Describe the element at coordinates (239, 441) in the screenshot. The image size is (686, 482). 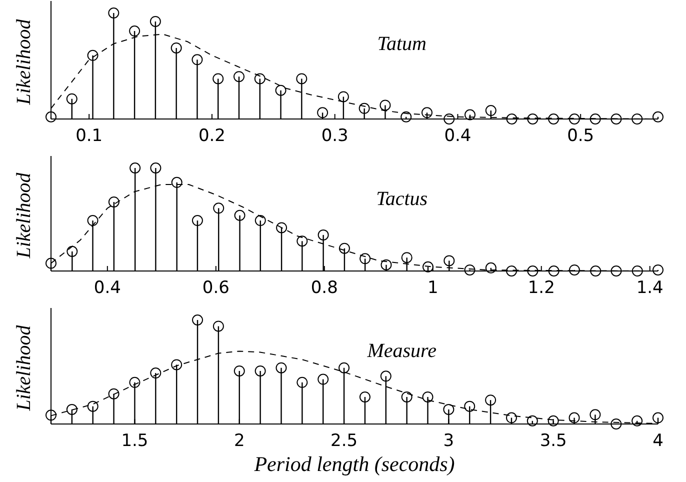
I see `x-tick-label: 2` at that location.